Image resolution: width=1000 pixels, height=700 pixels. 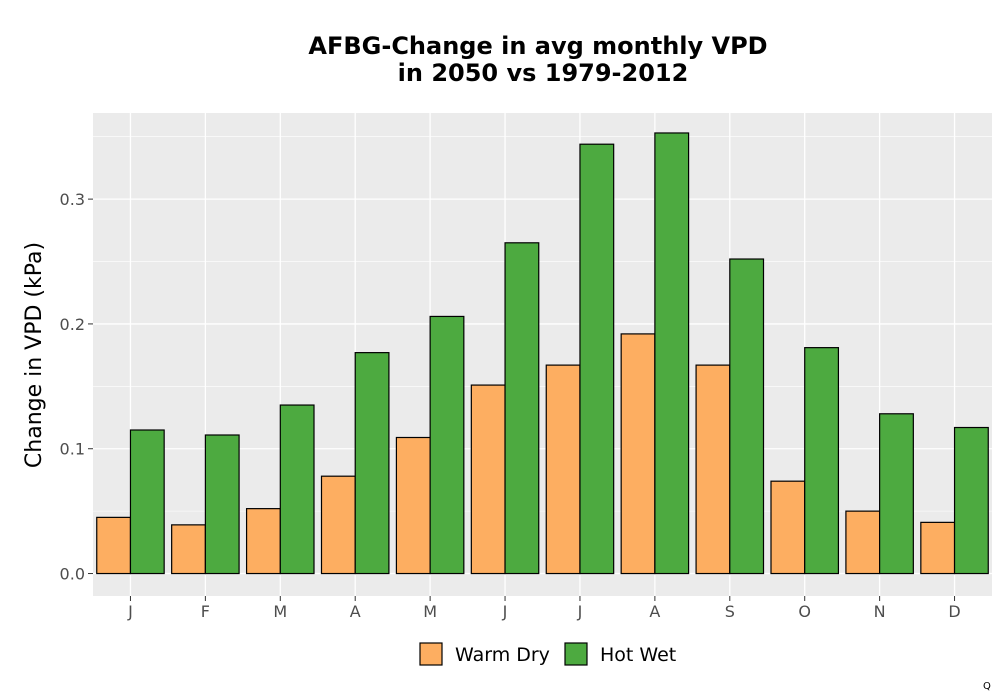 What do you see at coordinates (72, 199) in the screenshot?
I see `y-tick-label: 0.3` at bounding box center [72, 199].